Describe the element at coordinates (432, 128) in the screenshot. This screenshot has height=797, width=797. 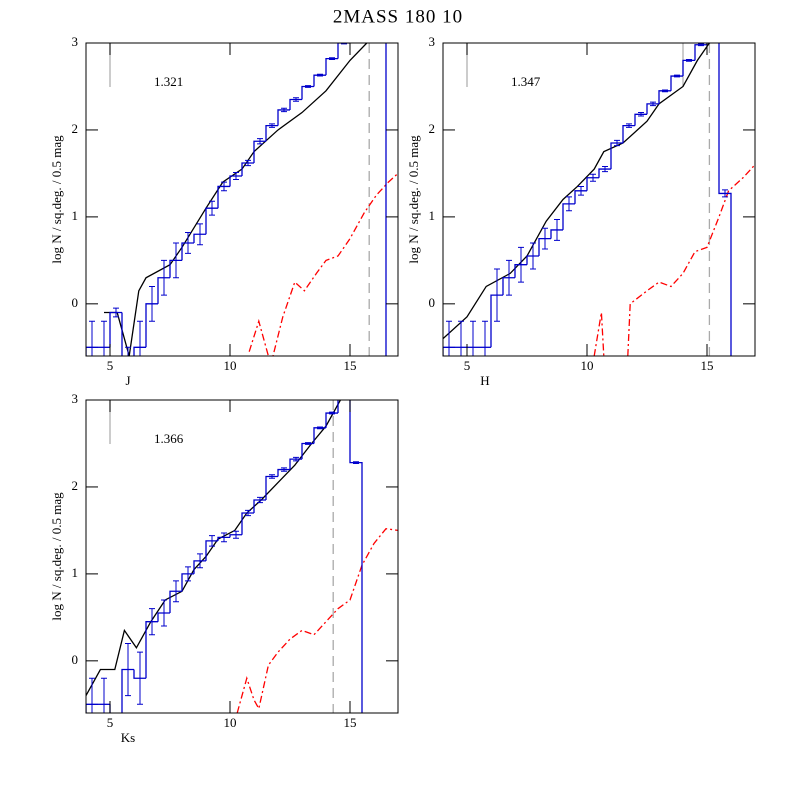
I see `y-tick-label: 2` at that location.